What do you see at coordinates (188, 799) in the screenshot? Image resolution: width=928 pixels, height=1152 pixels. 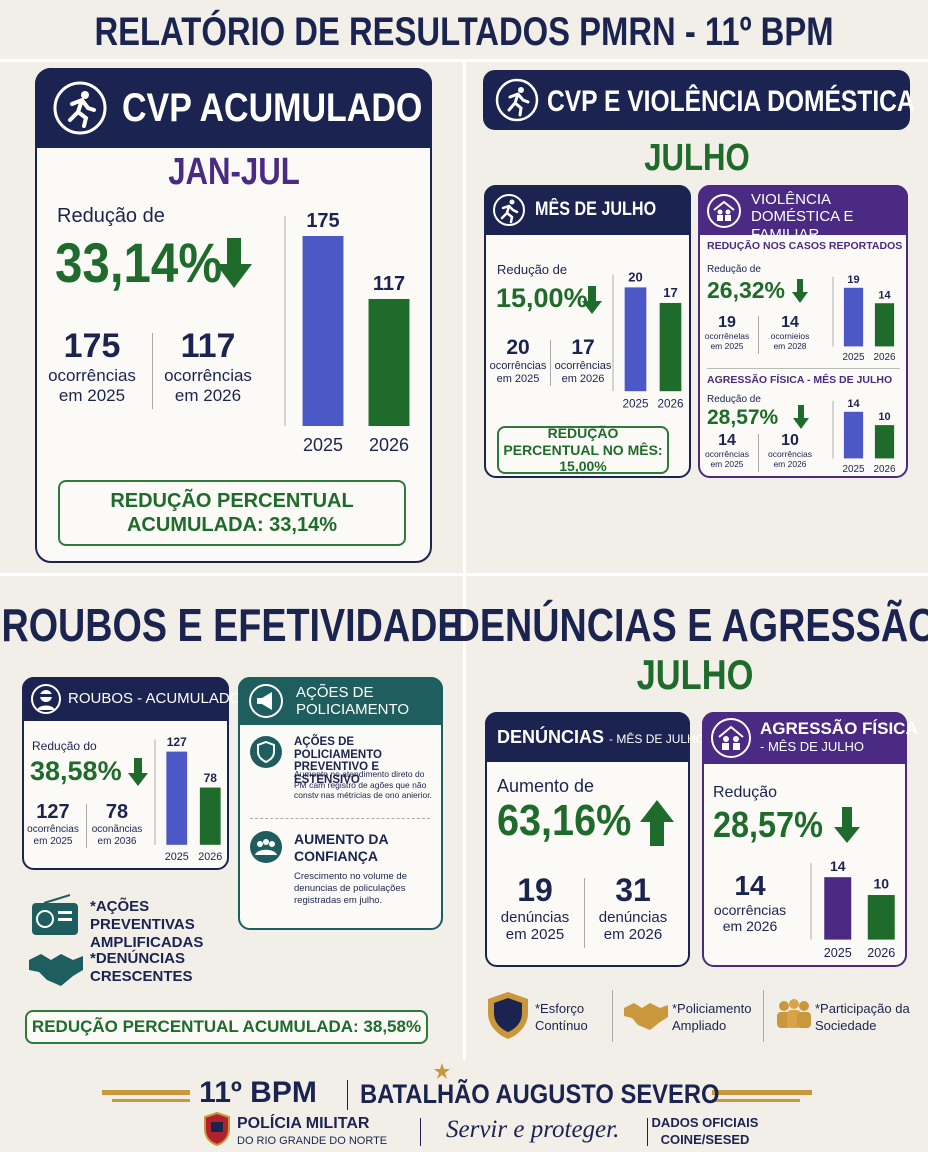 I see `bar-chart: 127 2025 78 2026` at bounding box center [188, 799].